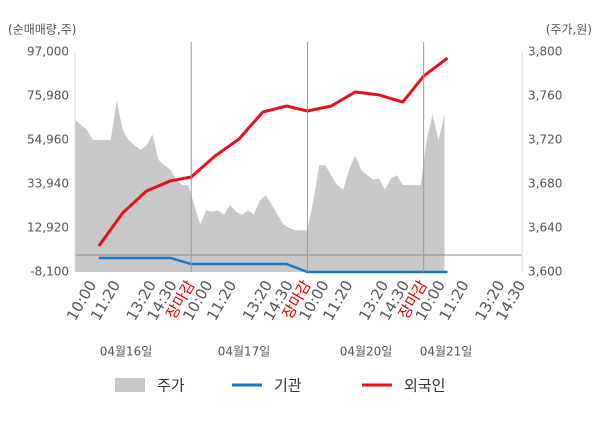 This screenshot has width=600, height=428. What do you see at coordinates (545, 228) in the screenshot?
I see `y2-tick-label: 3,640` at bounding box center [545, 228].